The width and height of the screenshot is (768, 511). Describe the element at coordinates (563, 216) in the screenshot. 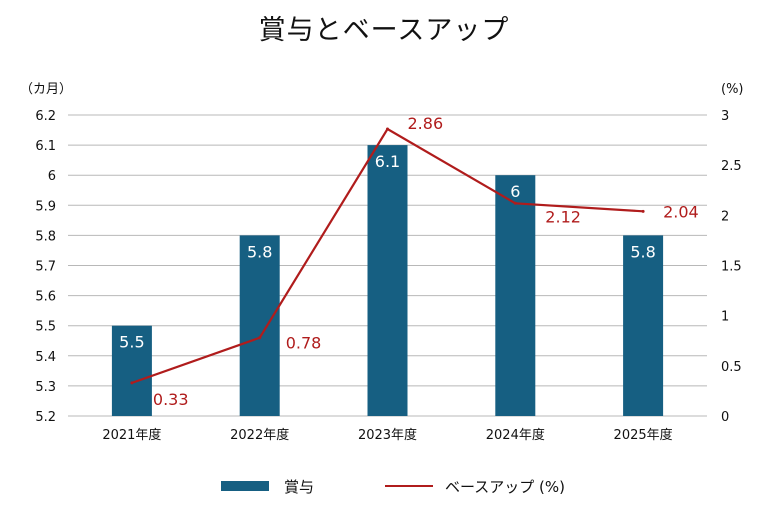

I see `line-value-label: 2.12` at that location.